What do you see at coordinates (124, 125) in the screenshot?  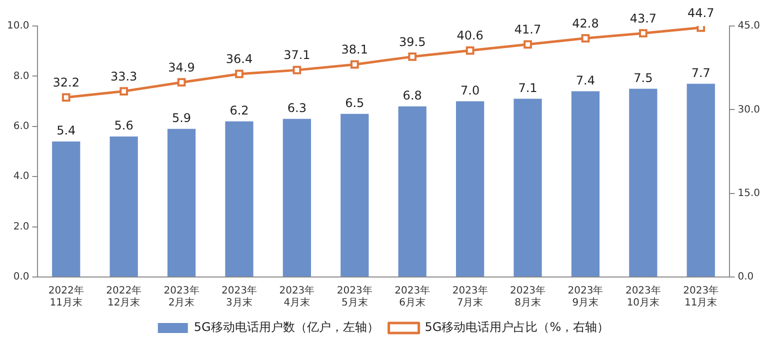 I see `data-label: 5.6` at bounding box center [124, 125].